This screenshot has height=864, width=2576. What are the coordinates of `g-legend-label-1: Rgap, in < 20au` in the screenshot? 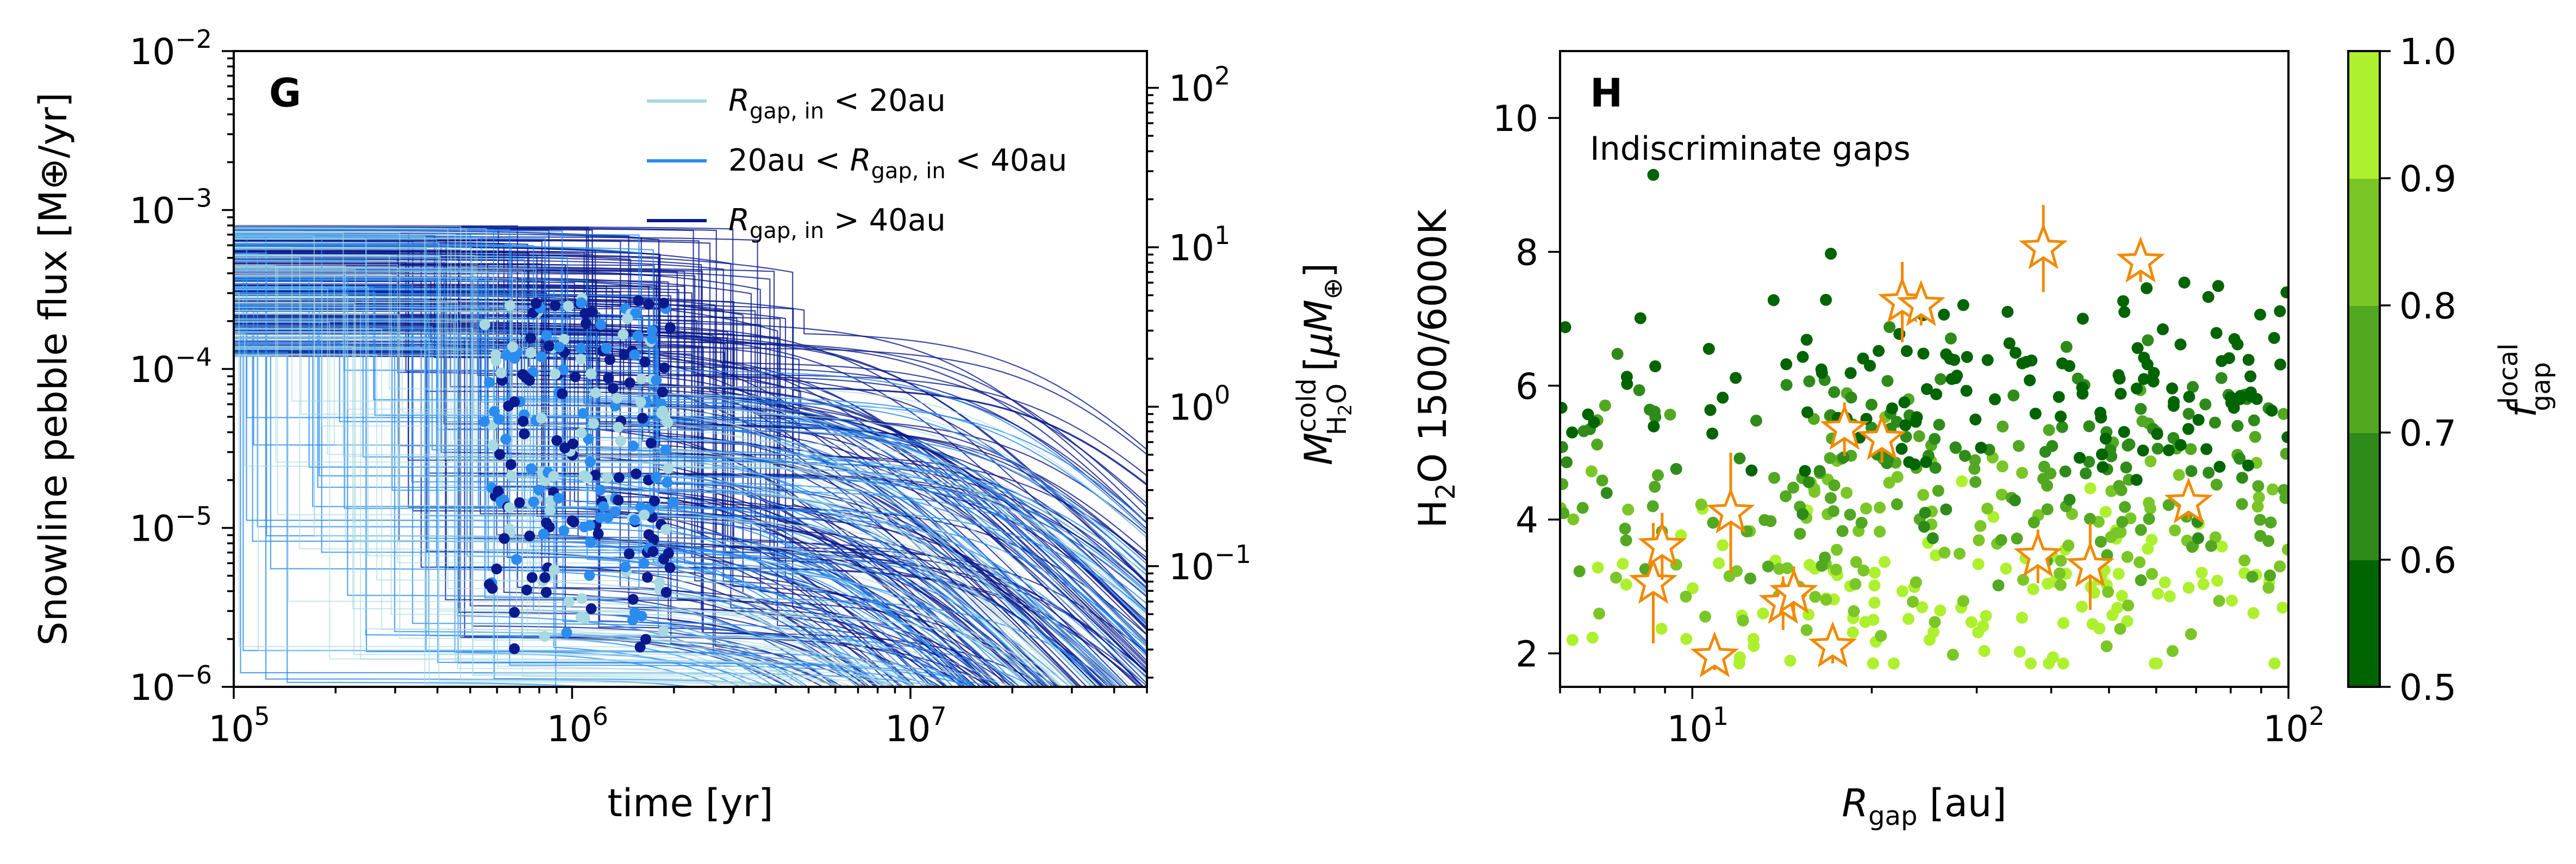 It's located at (837, 103).